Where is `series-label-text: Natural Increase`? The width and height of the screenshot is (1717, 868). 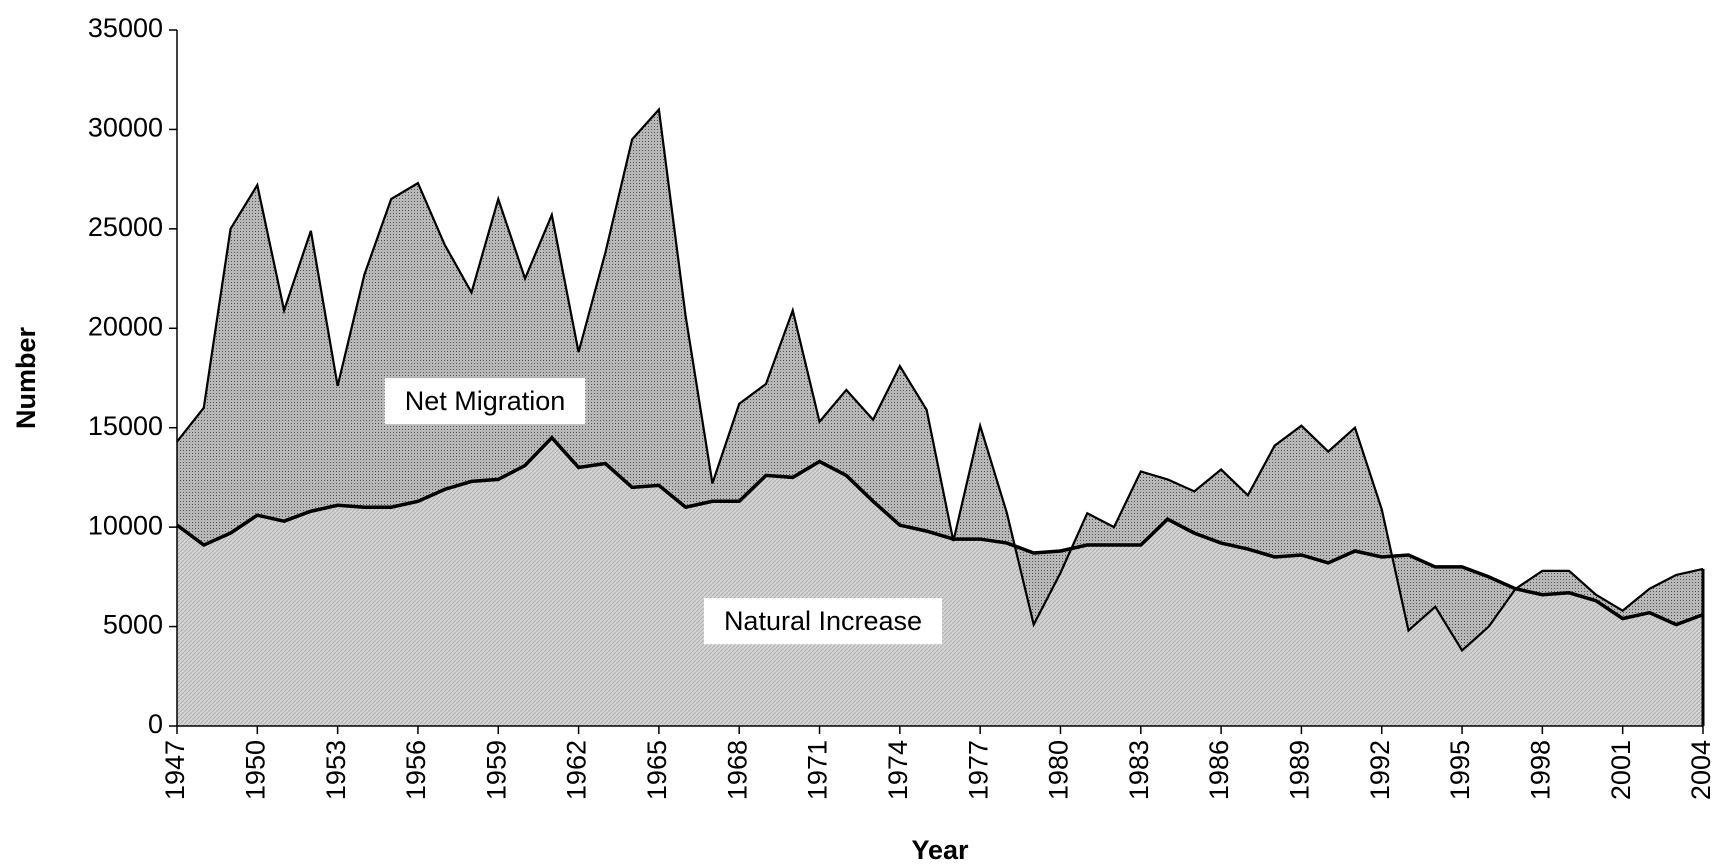 series-label-text: Natural Increase is located at coordinates (823, 621).